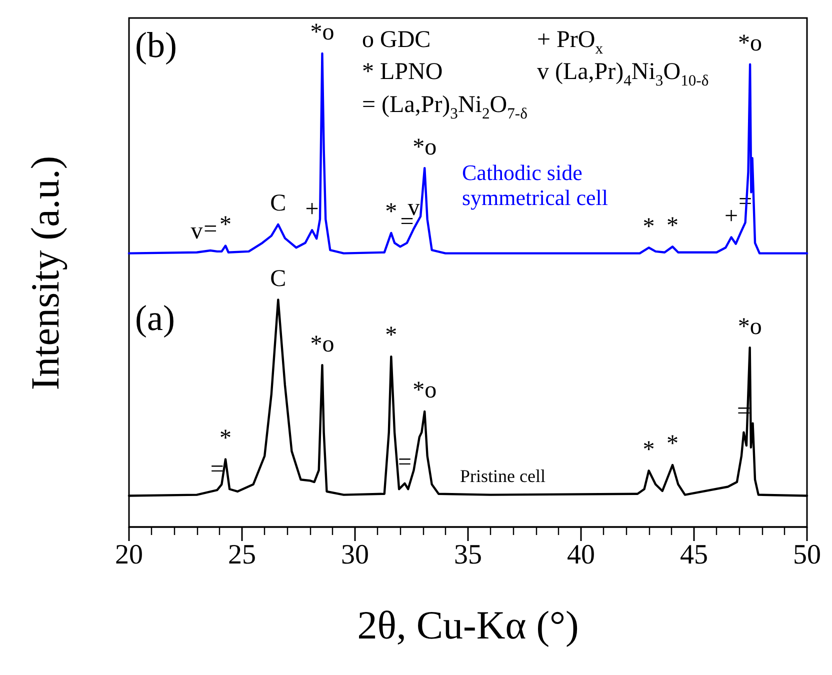 Image resolution: width=832 pixels, height=675 pixels. I want to click on annotation: * LPNO, so click(402, 72).